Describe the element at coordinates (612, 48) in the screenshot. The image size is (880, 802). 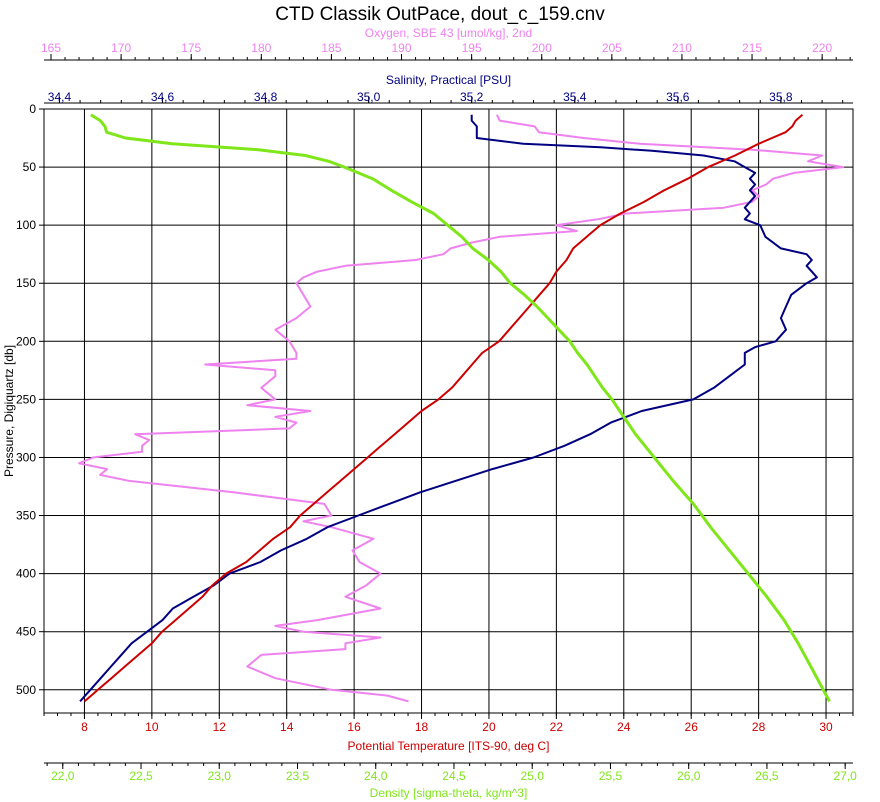
I see `oxygen-tick-label: 205` at that location.